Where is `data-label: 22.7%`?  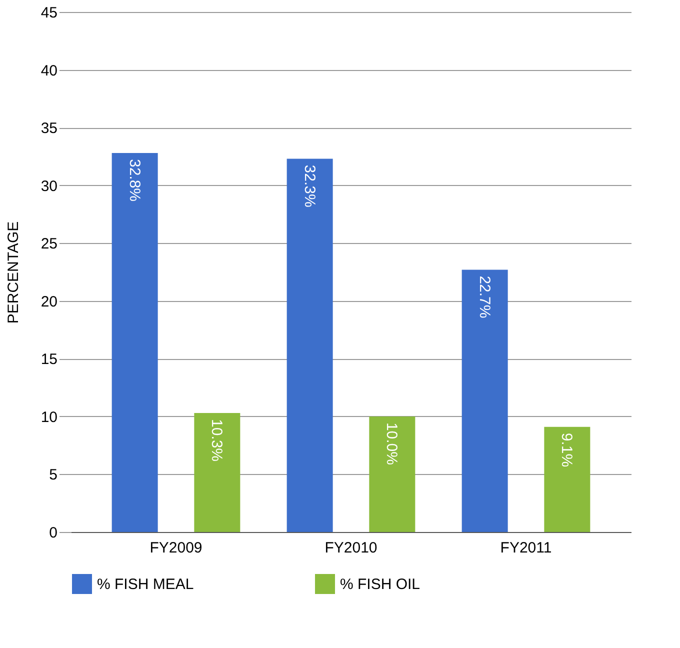
data-label: 22.7% is located at coordinates (484, 297).